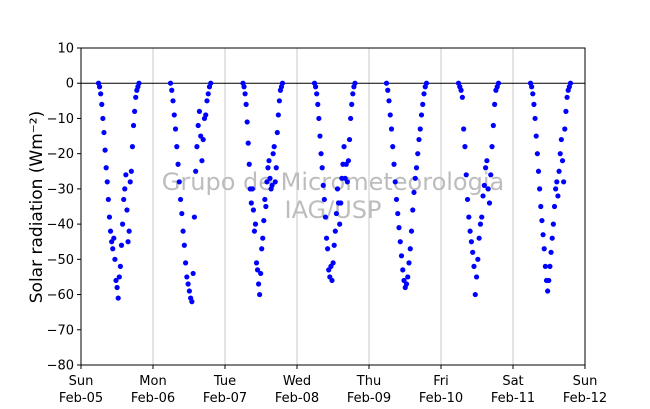 This screenshot has width=650, height=409. I want to click on x-tick-label-day: Wed, so click(297, 381).